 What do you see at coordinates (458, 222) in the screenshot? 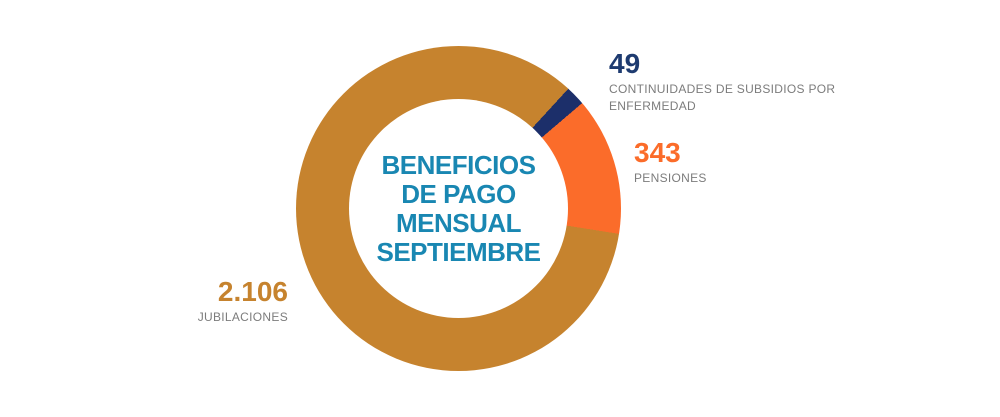
I see `center-title-line-3: MENSUAL` at bounding box center [458, 222].